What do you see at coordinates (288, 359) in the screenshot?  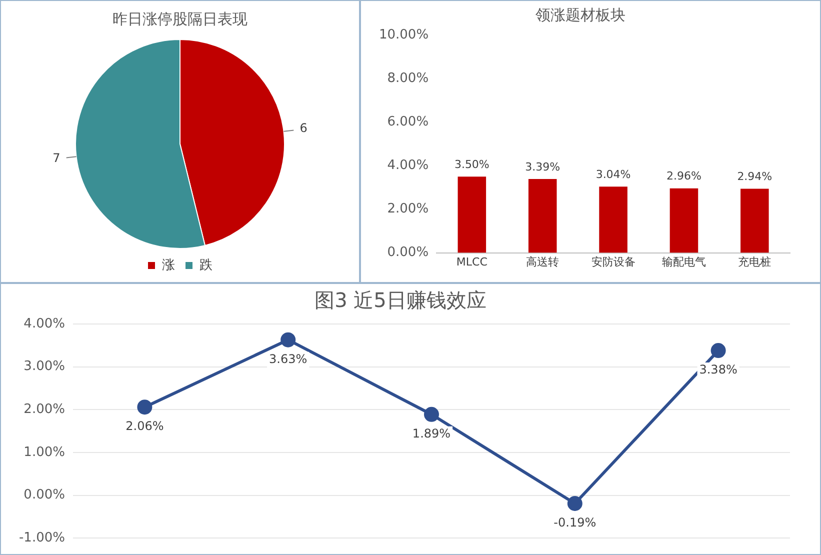 I see `data-label: 3.63%` at bounding box center [288, 359].